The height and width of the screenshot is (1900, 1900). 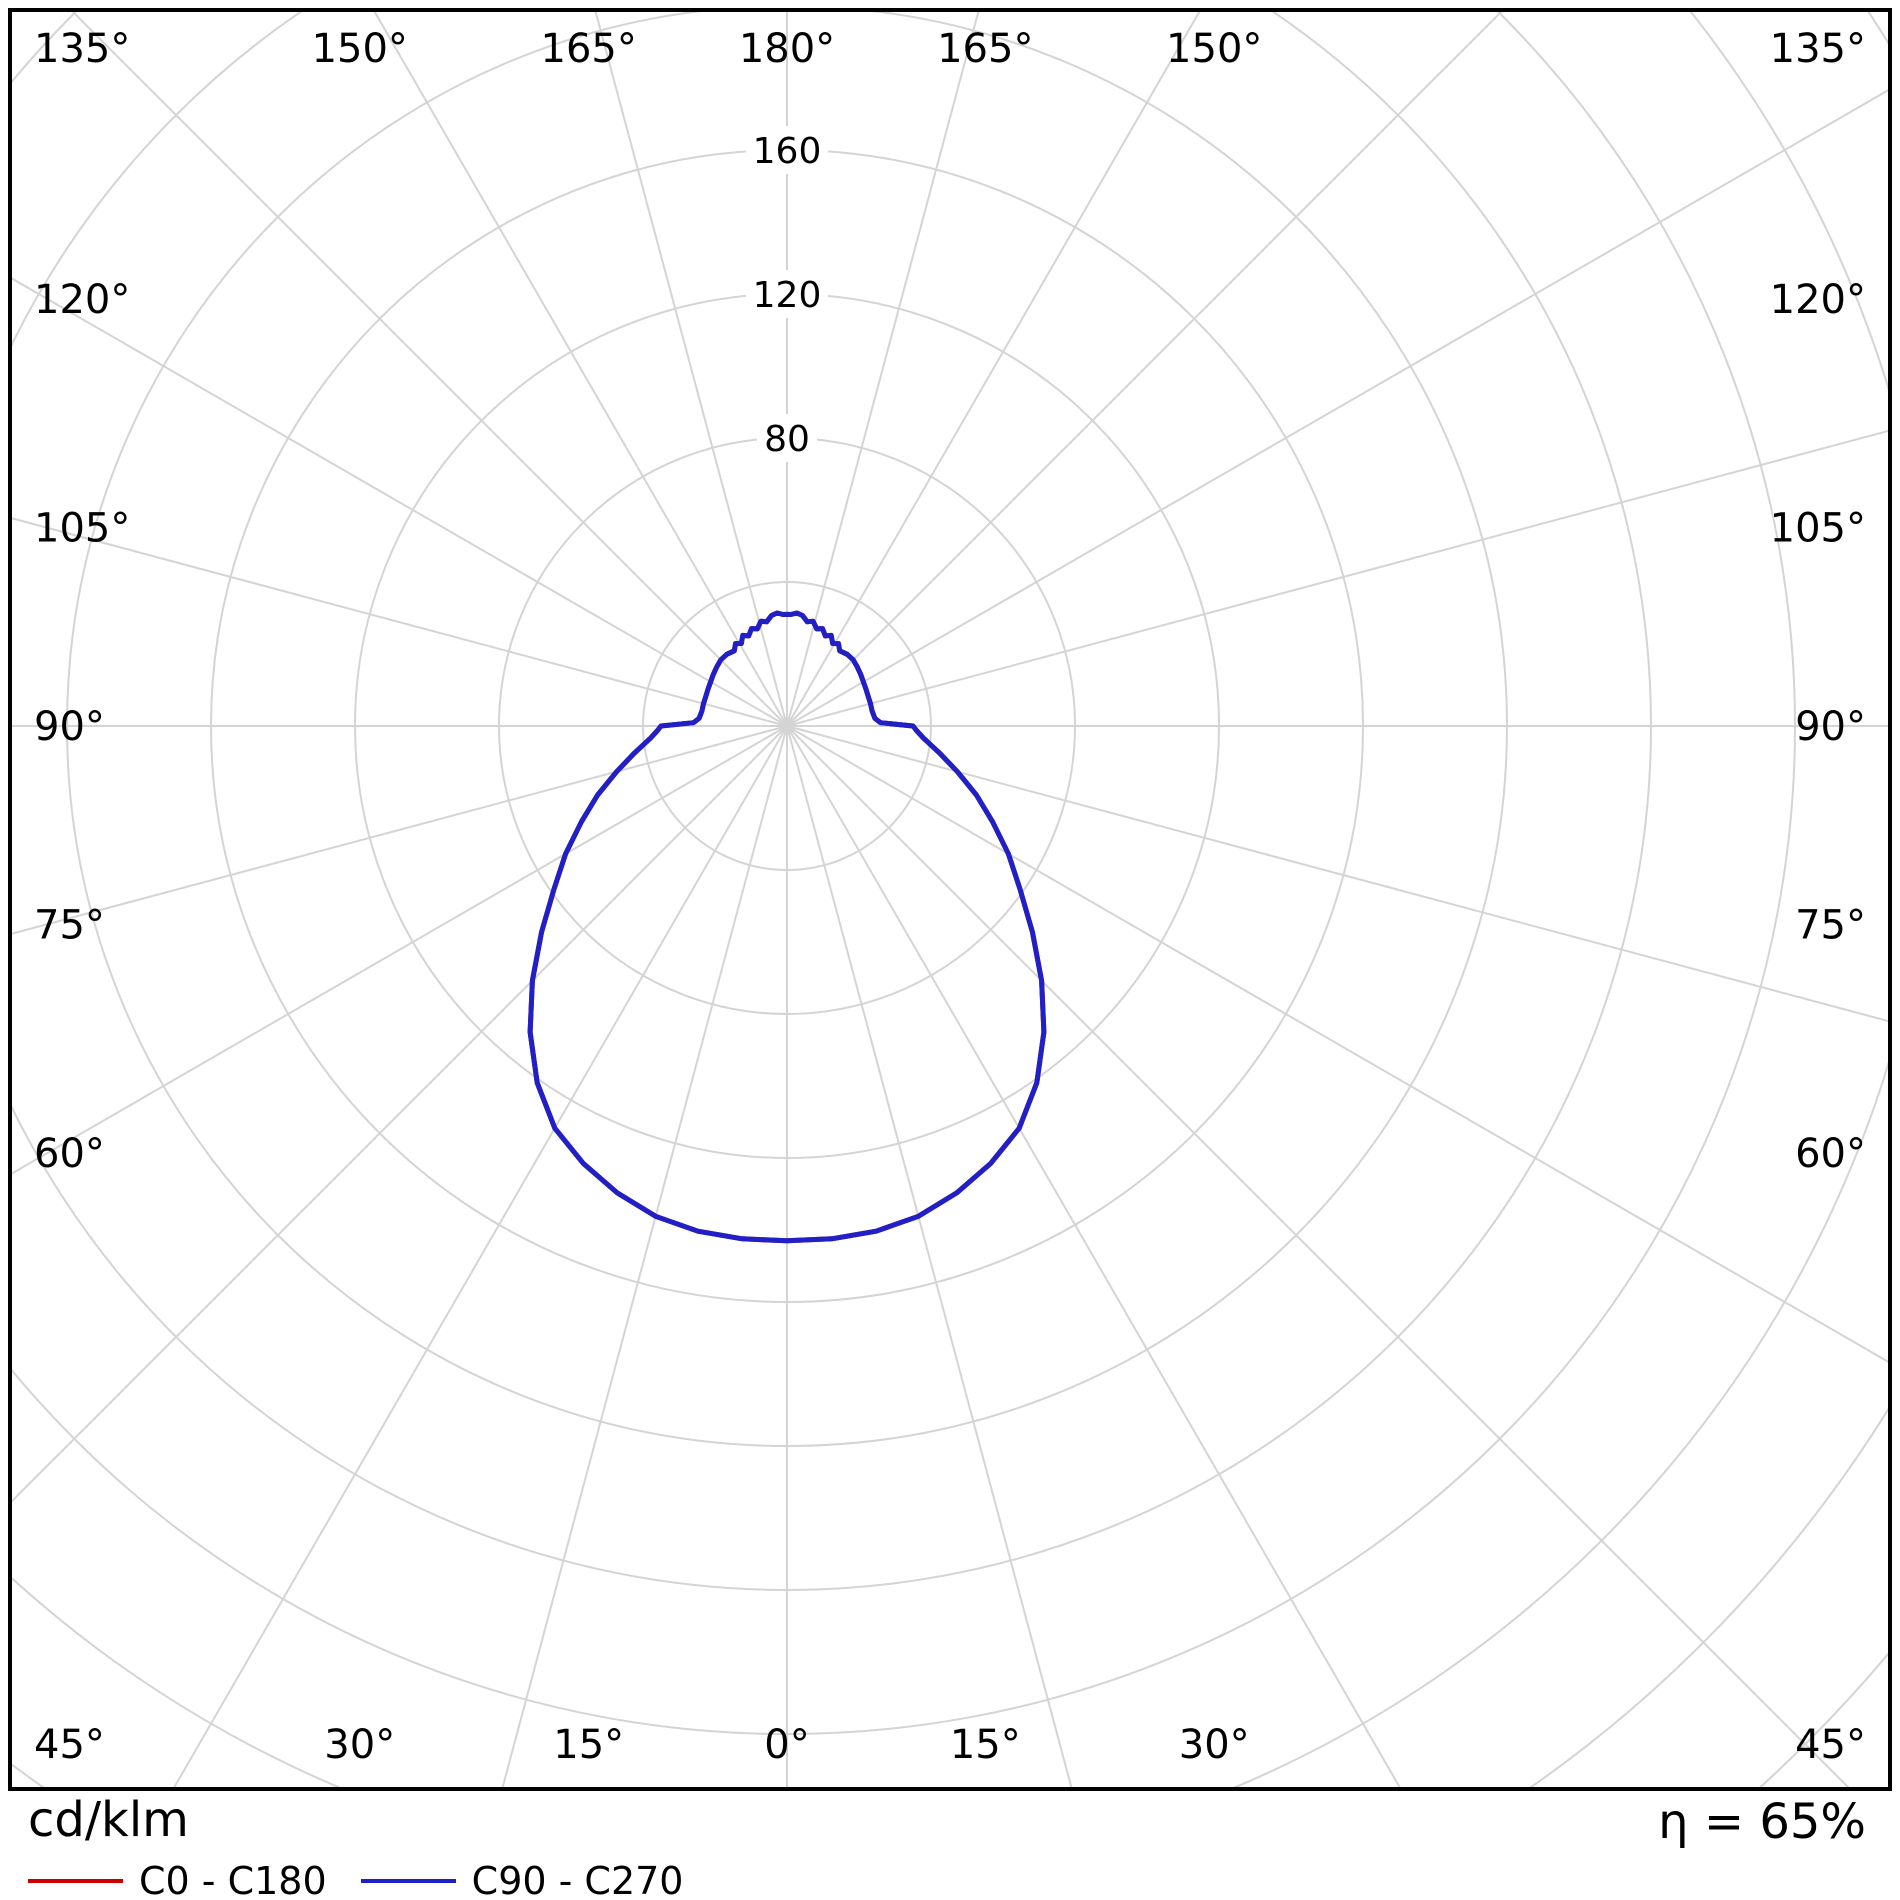 What do you see at coordinates (355, 1847) in the screenshot?
I see `footer-left: cd/klm C0 - C180 C90 - C270` at bounding box center [355, 1847].